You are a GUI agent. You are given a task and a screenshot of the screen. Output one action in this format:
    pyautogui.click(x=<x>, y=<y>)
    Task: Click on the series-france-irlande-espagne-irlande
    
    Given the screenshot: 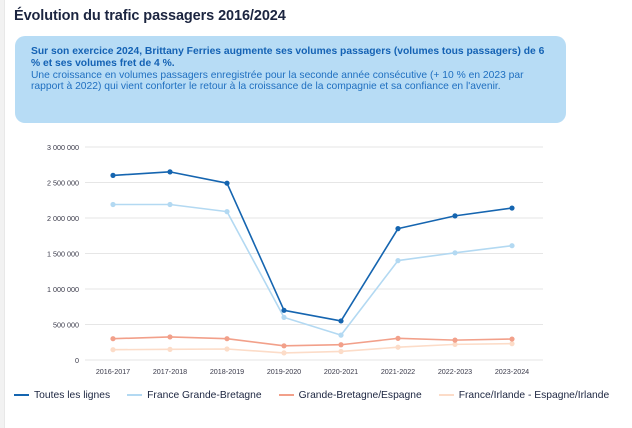 What is the action you would take?
    pyautogui.click(x=312, y=348)
    